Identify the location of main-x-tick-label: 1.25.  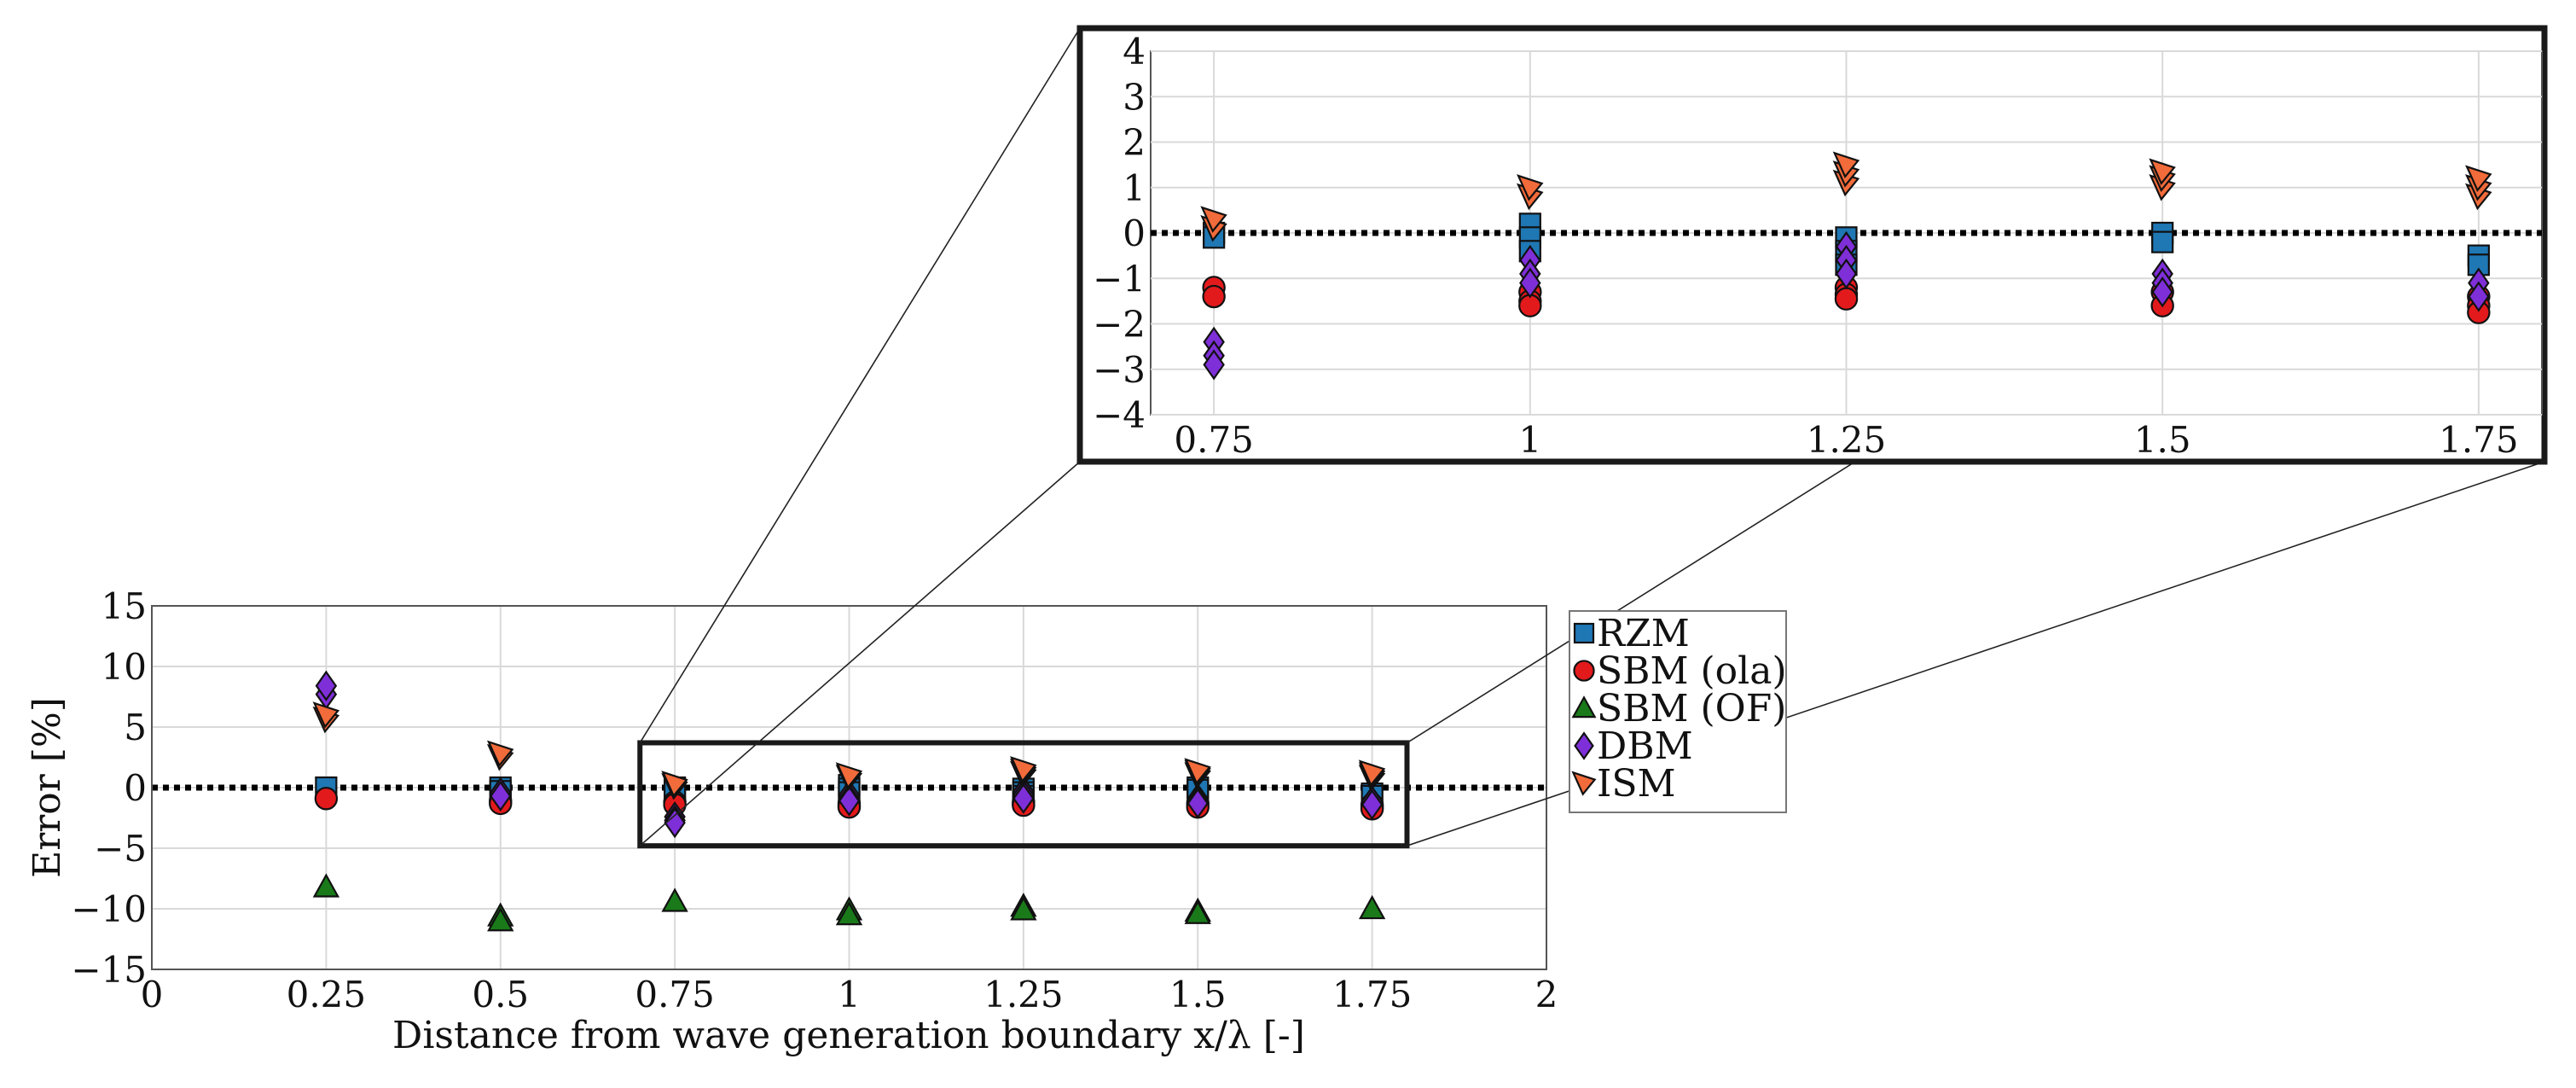
(1023, 995).